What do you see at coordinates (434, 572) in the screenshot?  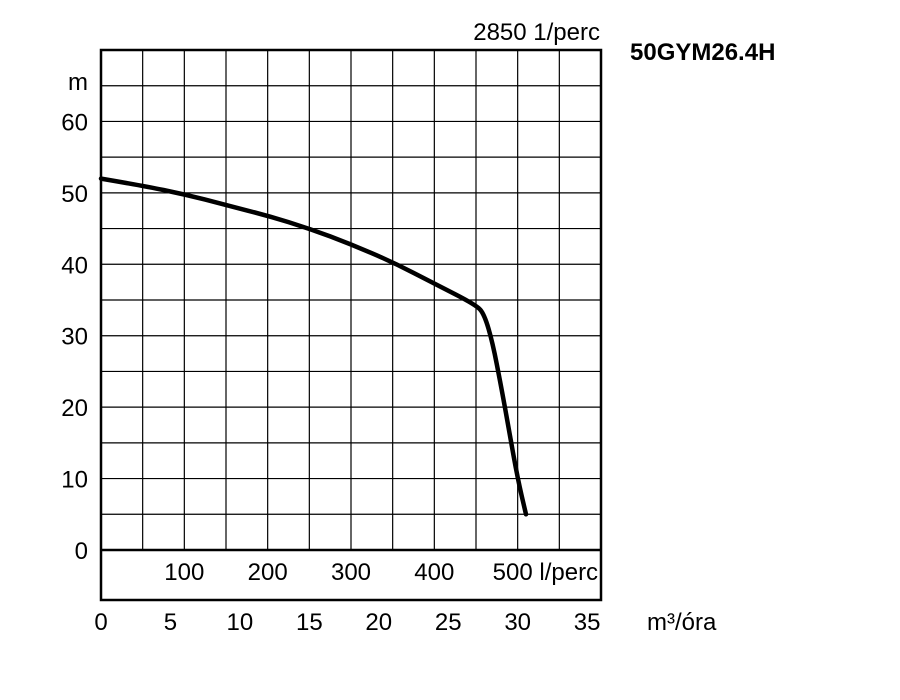 I see `x-primary-tick-label: 400` at bounding box center [434, 572].